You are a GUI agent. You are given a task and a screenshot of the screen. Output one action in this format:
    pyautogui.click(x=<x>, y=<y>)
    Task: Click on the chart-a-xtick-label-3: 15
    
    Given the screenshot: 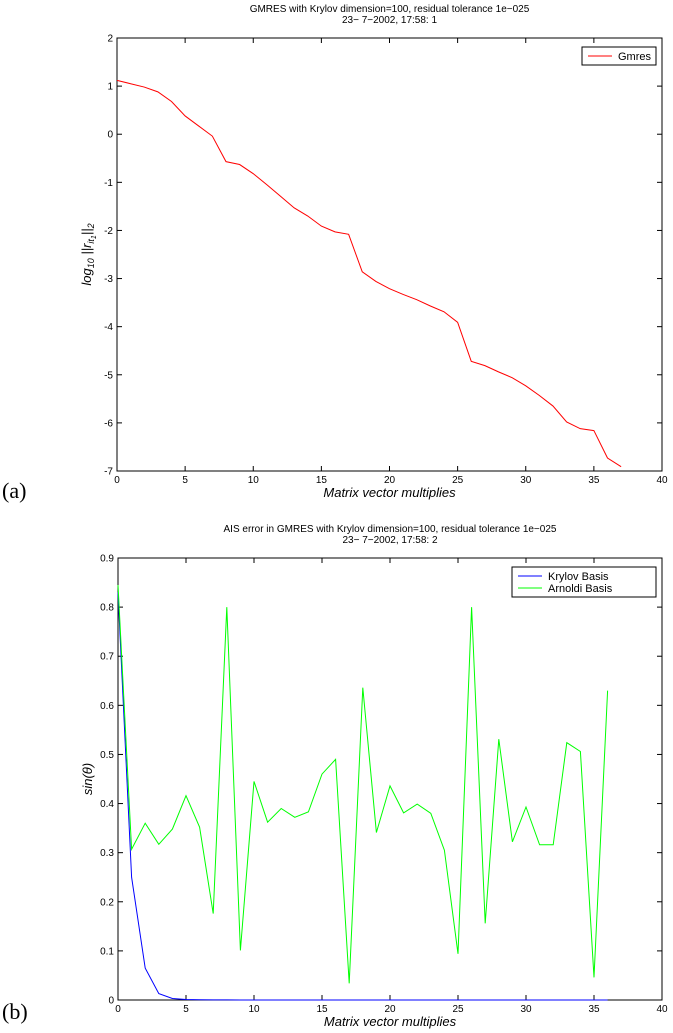 What is the action you would take?
    pyautogui.click(x=322, y=480)
    